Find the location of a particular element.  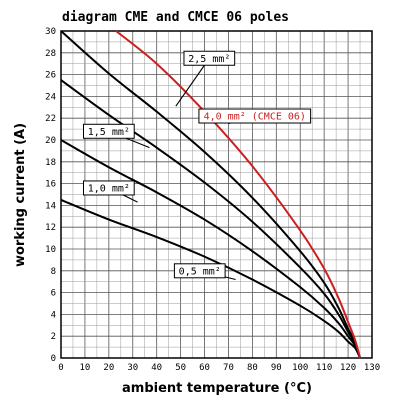

x-tick-label: 90 is located at coordinates (276, 368).